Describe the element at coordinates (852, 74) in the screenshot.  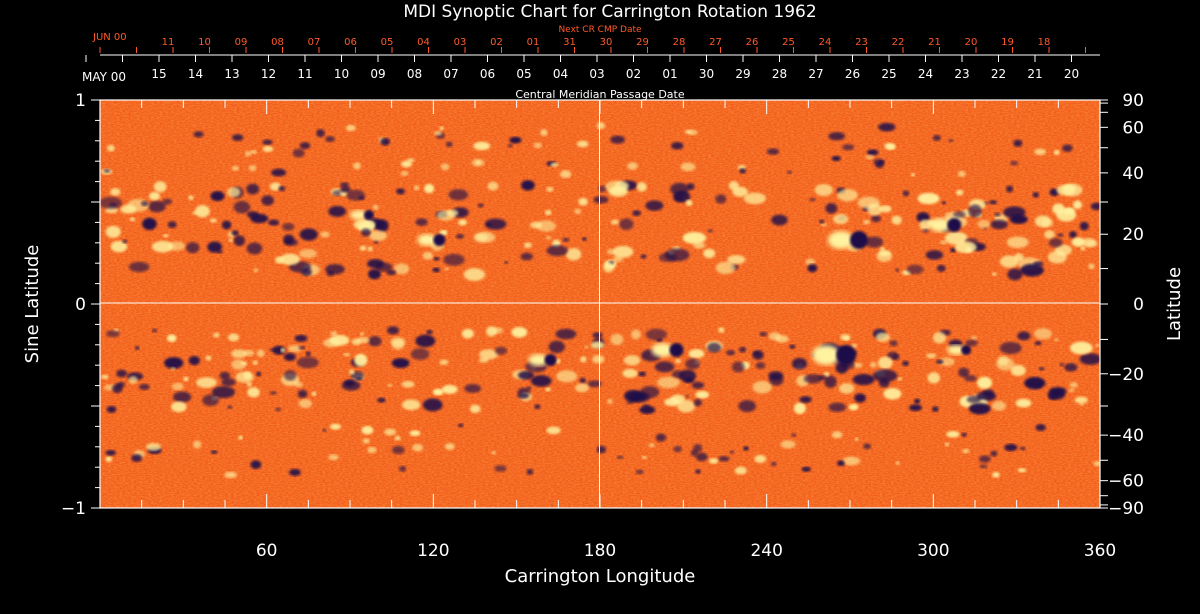
I see `cmp-date-label: 26` at that location.